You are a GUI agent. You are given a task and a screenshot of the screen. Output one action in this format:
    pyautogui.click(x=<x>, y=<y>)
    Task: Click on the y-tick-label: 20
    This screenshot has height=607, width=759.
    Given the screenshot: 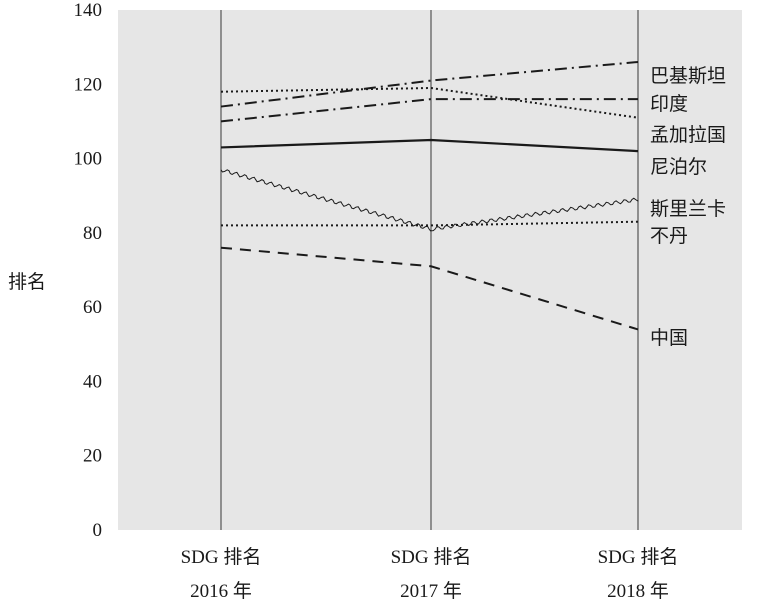 What is the action you would take?
    pyautogui.click(x=92, y=456)
    